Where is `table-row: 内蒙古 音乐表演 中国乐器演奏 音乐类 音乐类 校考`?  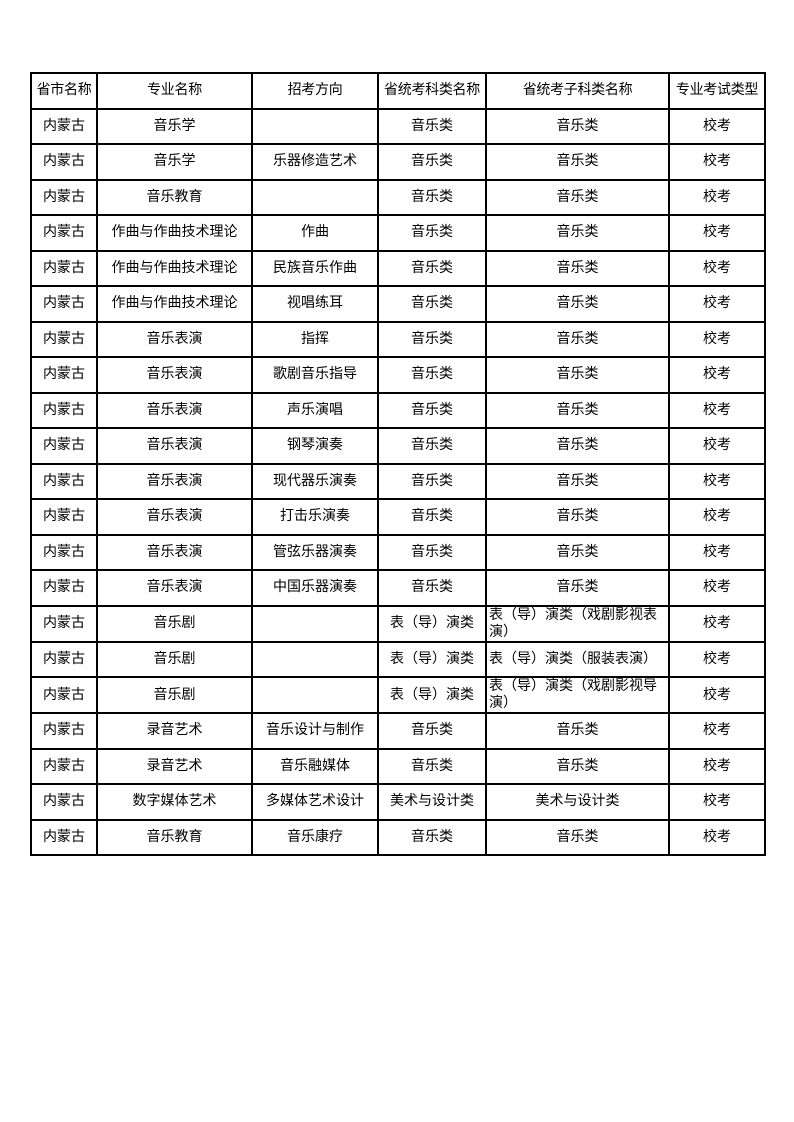
table-row: 内蒙古 音乐表演 中国乐器演奏 音乐类 音乐类 校考 is located at coordinates (398, 588).